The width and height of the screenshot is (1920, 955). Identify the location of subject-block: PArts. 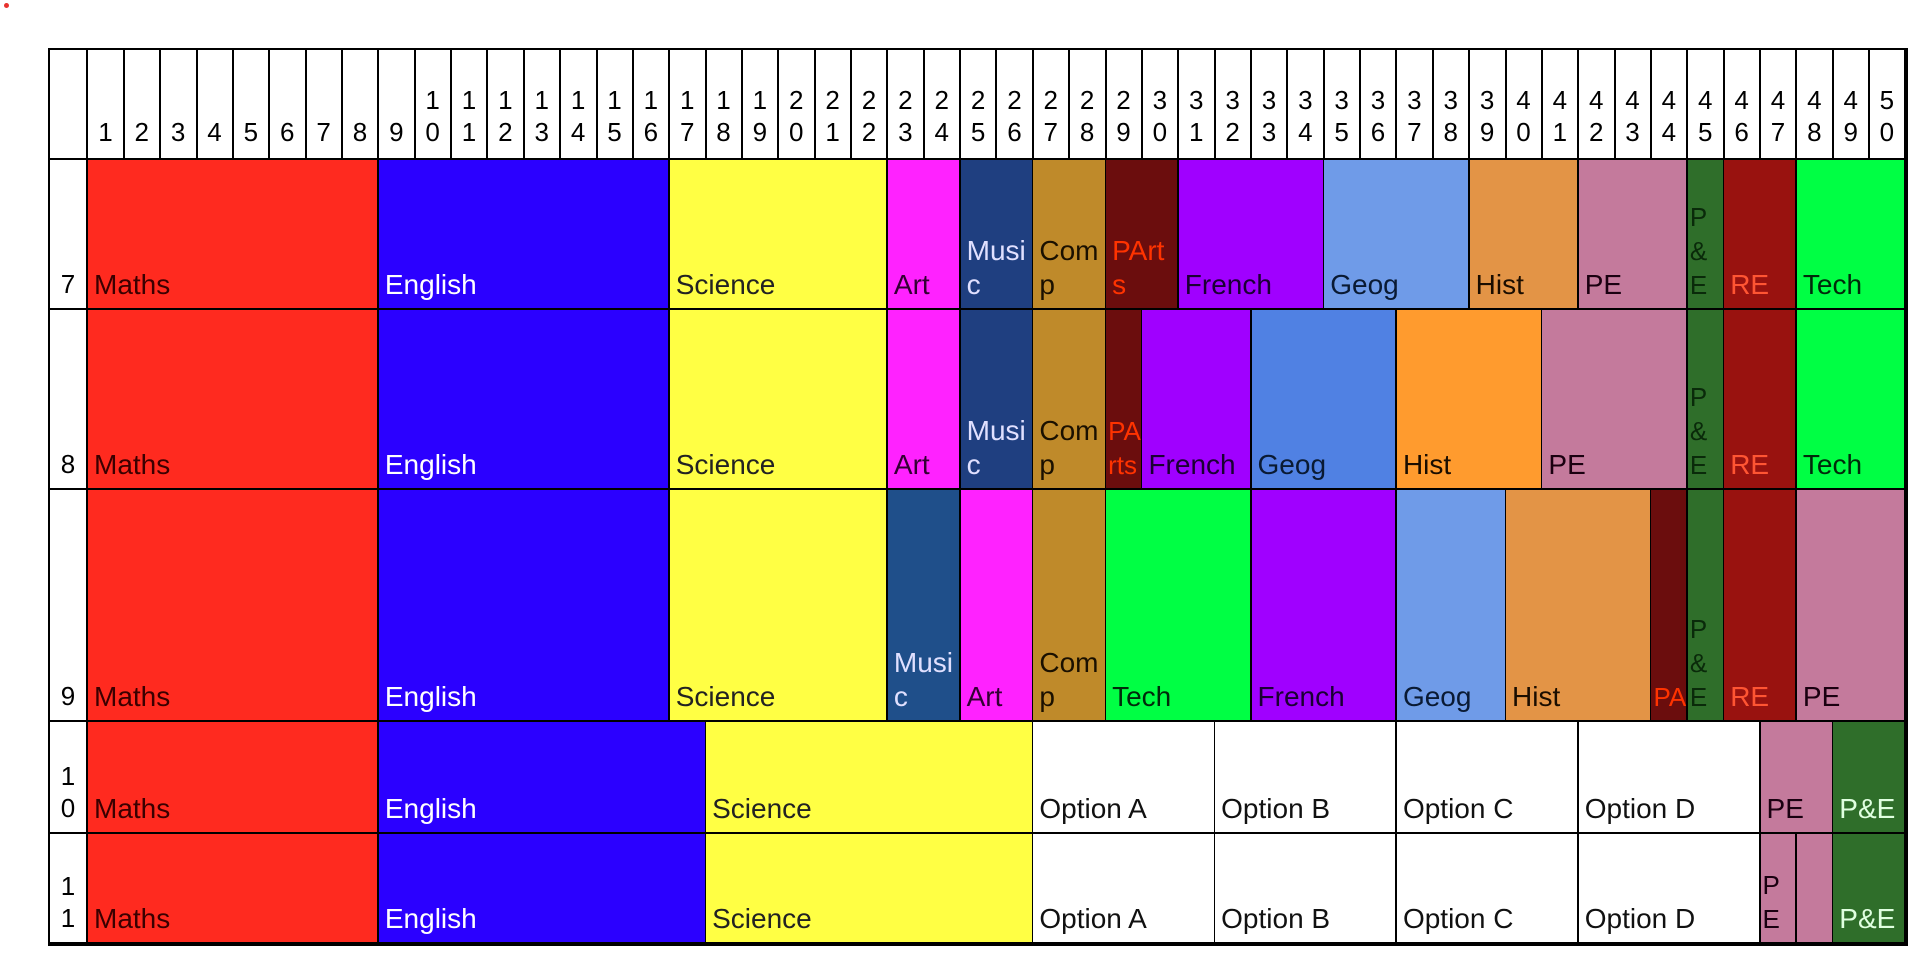
(1143, 235).